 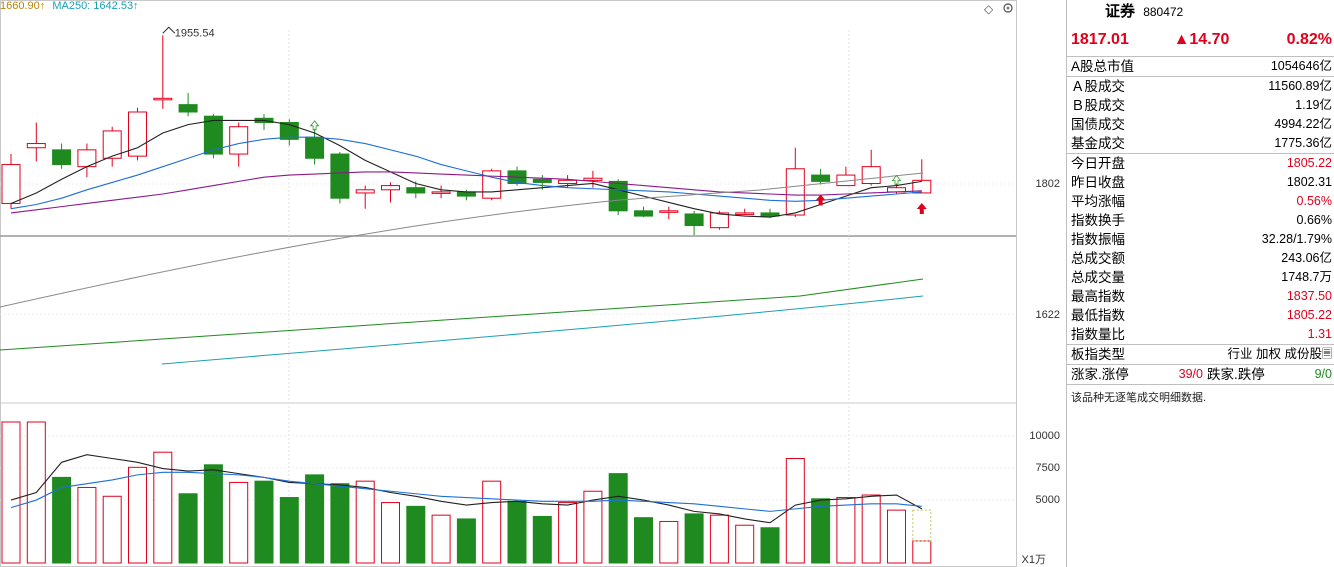 I want to click on stat-label: Ｂ股成交, so click(x=1098, y=105).